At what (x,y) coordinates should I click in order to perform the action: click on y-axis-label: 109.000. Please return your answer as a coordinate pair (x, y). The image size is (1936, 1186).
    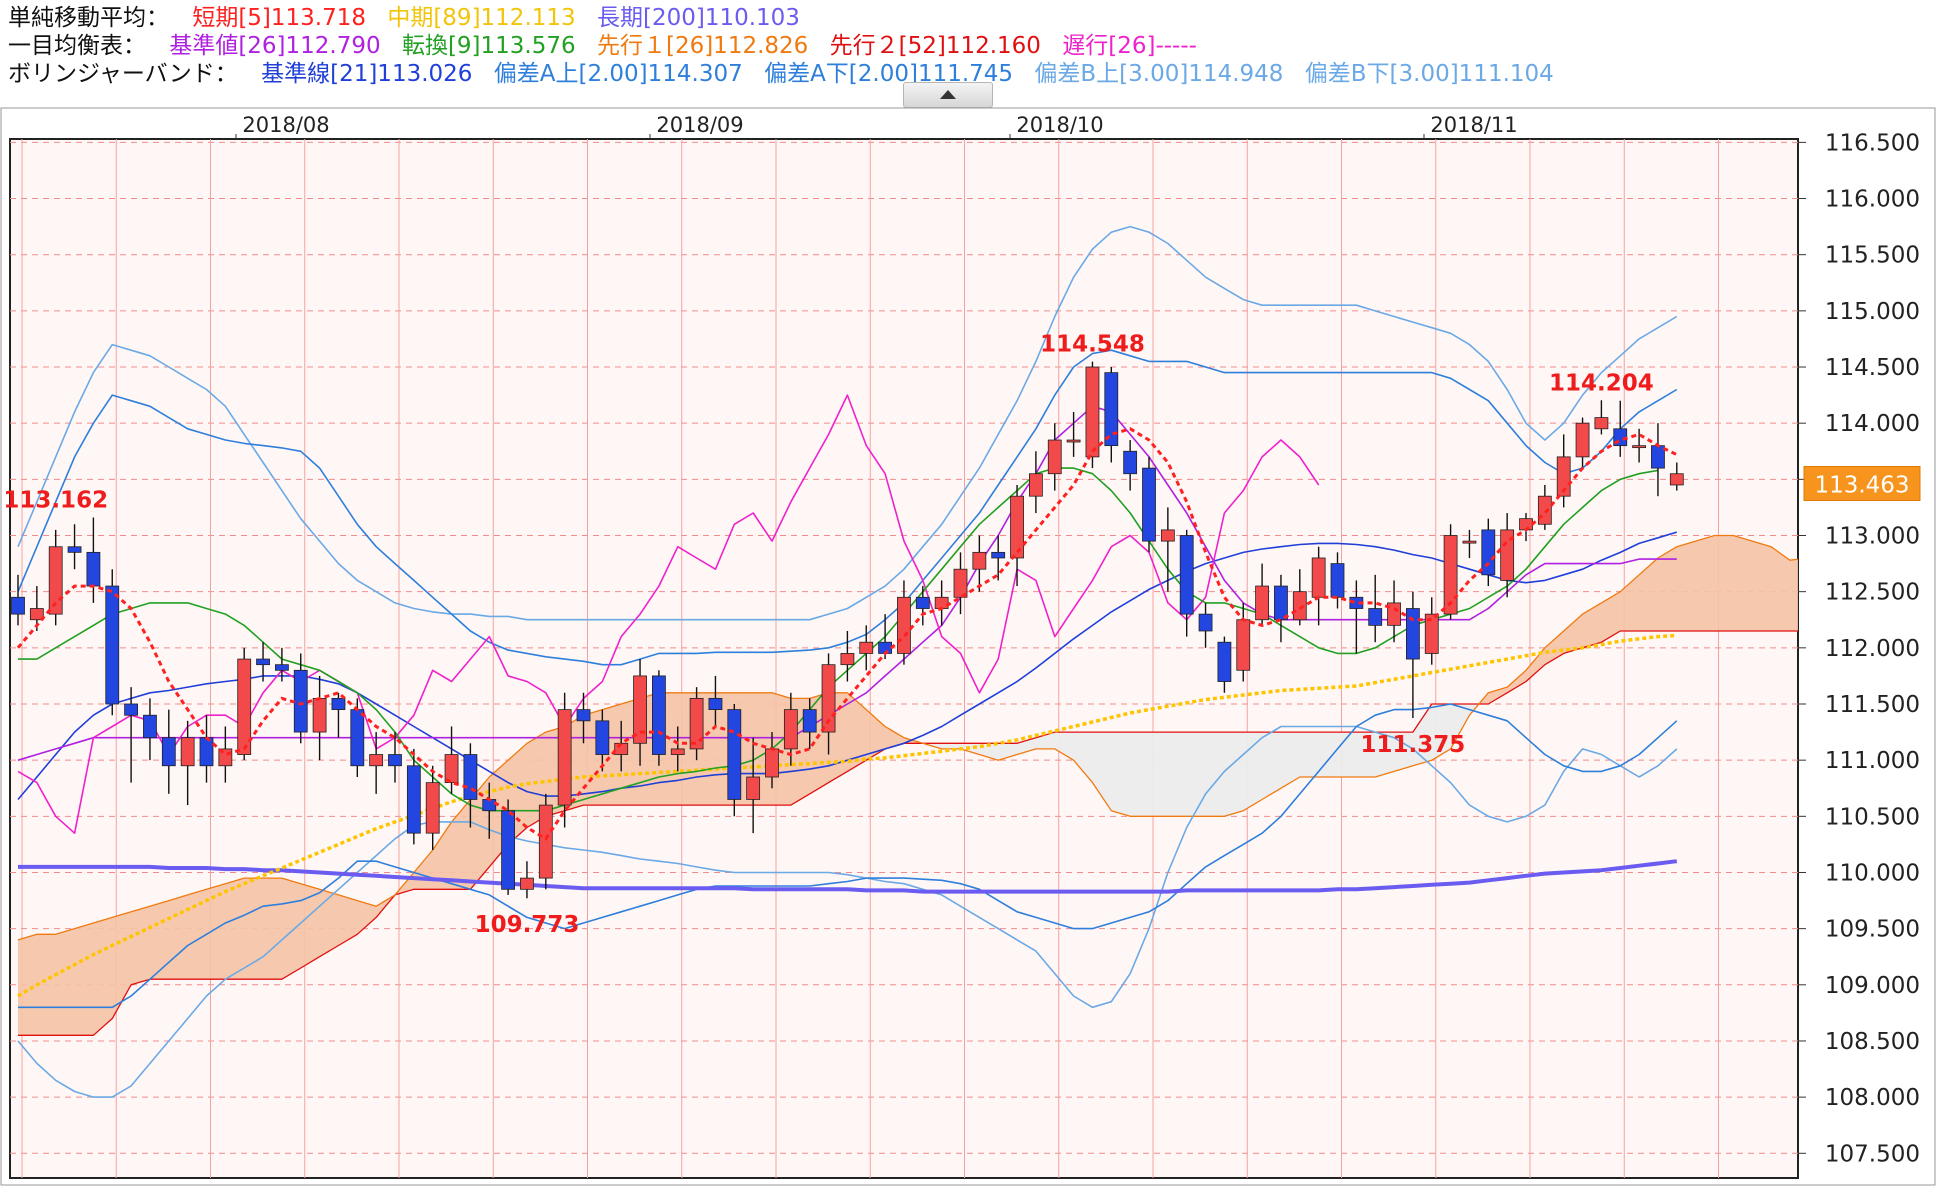
    Looking at the image, I should click on (1872, 986).